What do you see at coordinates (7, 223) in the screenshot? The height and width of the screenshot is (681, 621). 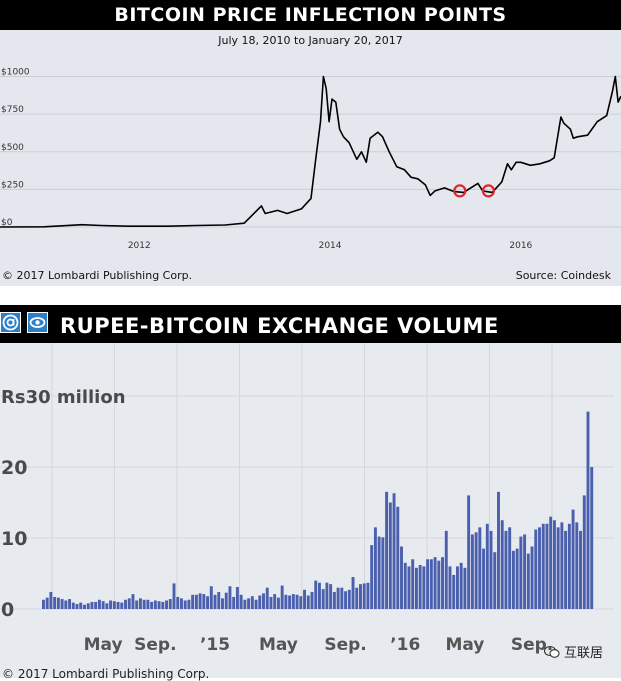 I see `price-y-tick-label: $0` at bounding box center [7, 223].